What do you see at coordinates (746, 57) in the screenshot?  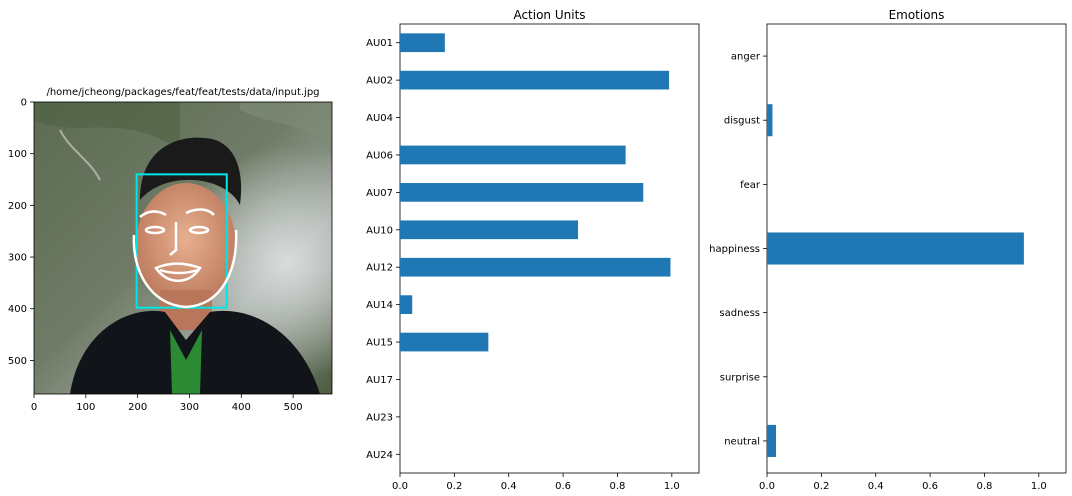 I see `em-y-tick-label: anger` at bounding box center [746, 57].